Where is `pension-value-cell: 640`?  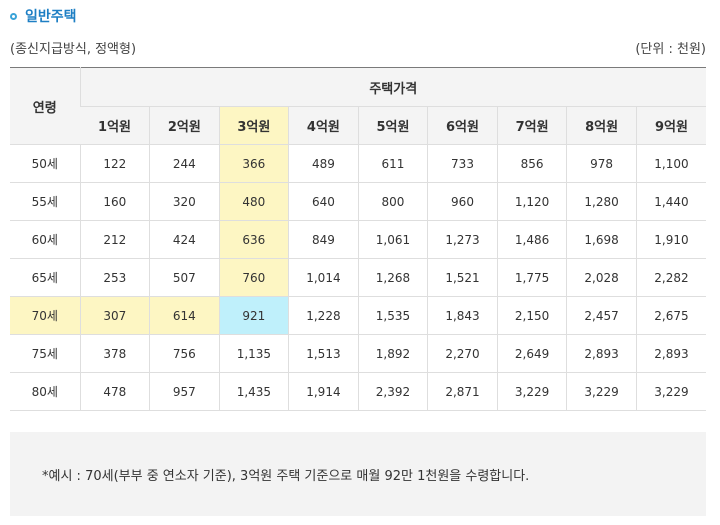 pension-value-cell: 640 is located at coordinates (323, 201).